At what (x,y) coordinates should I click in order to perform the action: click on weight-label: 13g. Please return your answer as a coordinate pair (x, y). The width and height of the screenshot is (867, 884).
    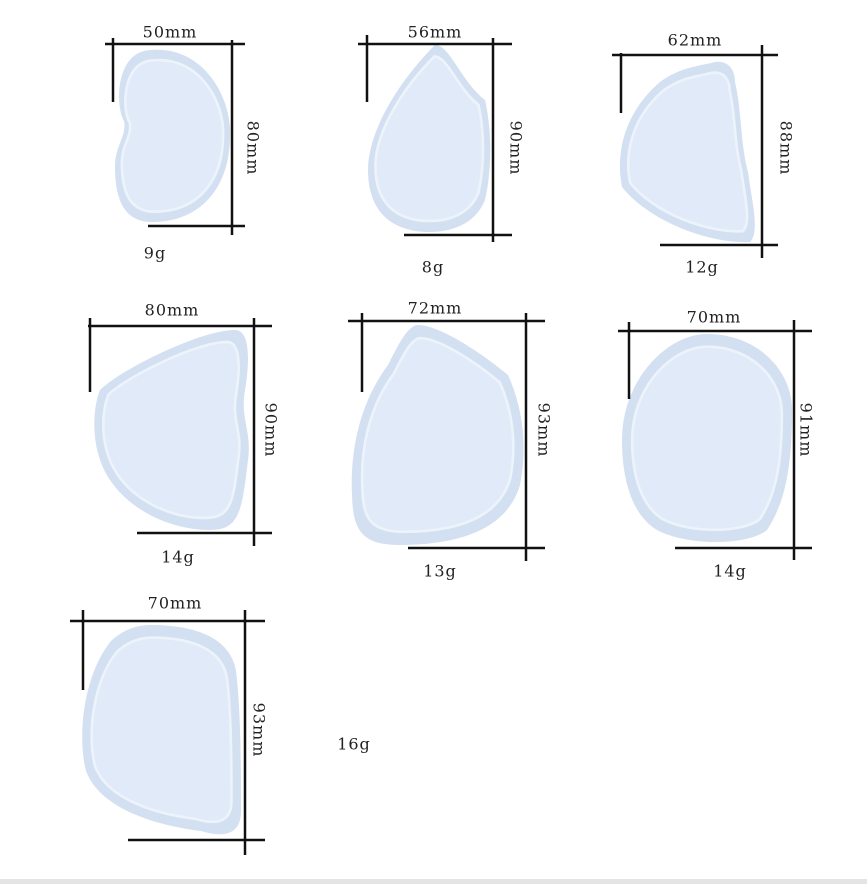
    Looking at the image, I should click on (440, 571).